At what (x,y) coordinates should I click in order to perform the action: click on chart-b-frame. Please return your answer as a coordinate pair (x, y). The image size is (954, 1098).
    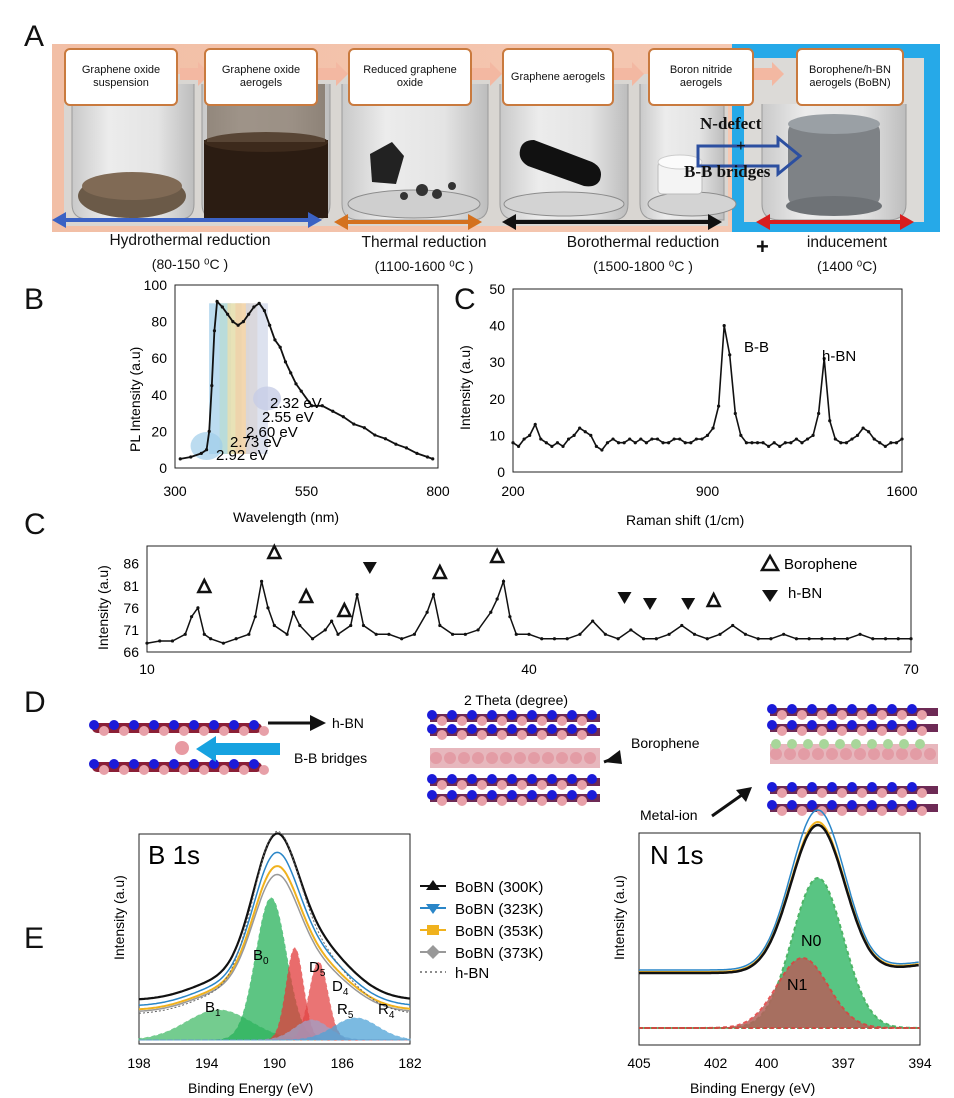
    Looking at the image, I should click on (306, 376).